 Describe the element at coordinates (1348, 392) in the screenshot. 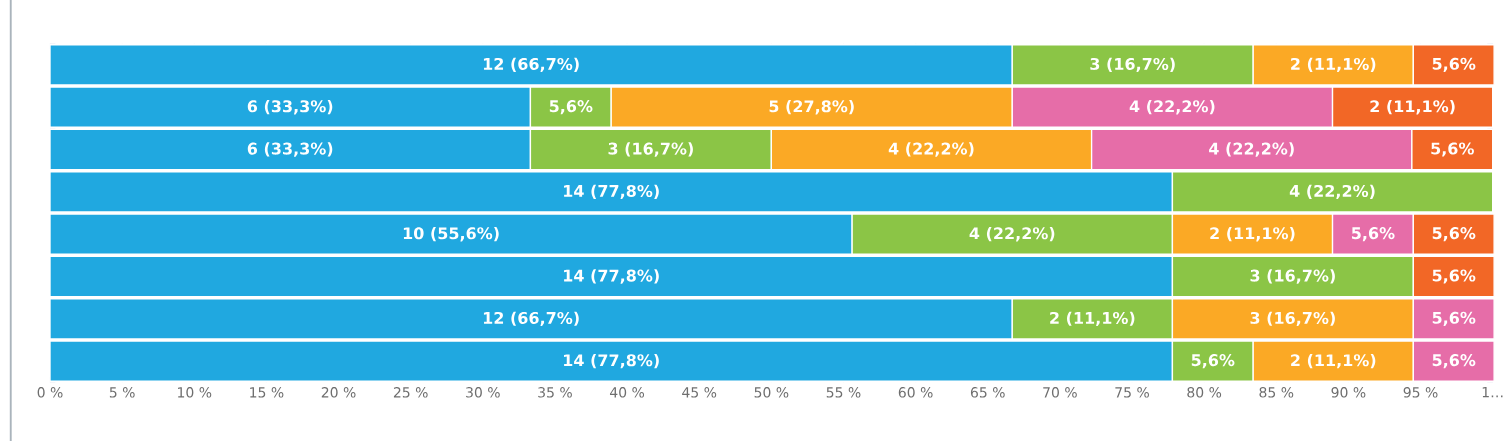

I see `x-tick-label: 90 %` at that location.